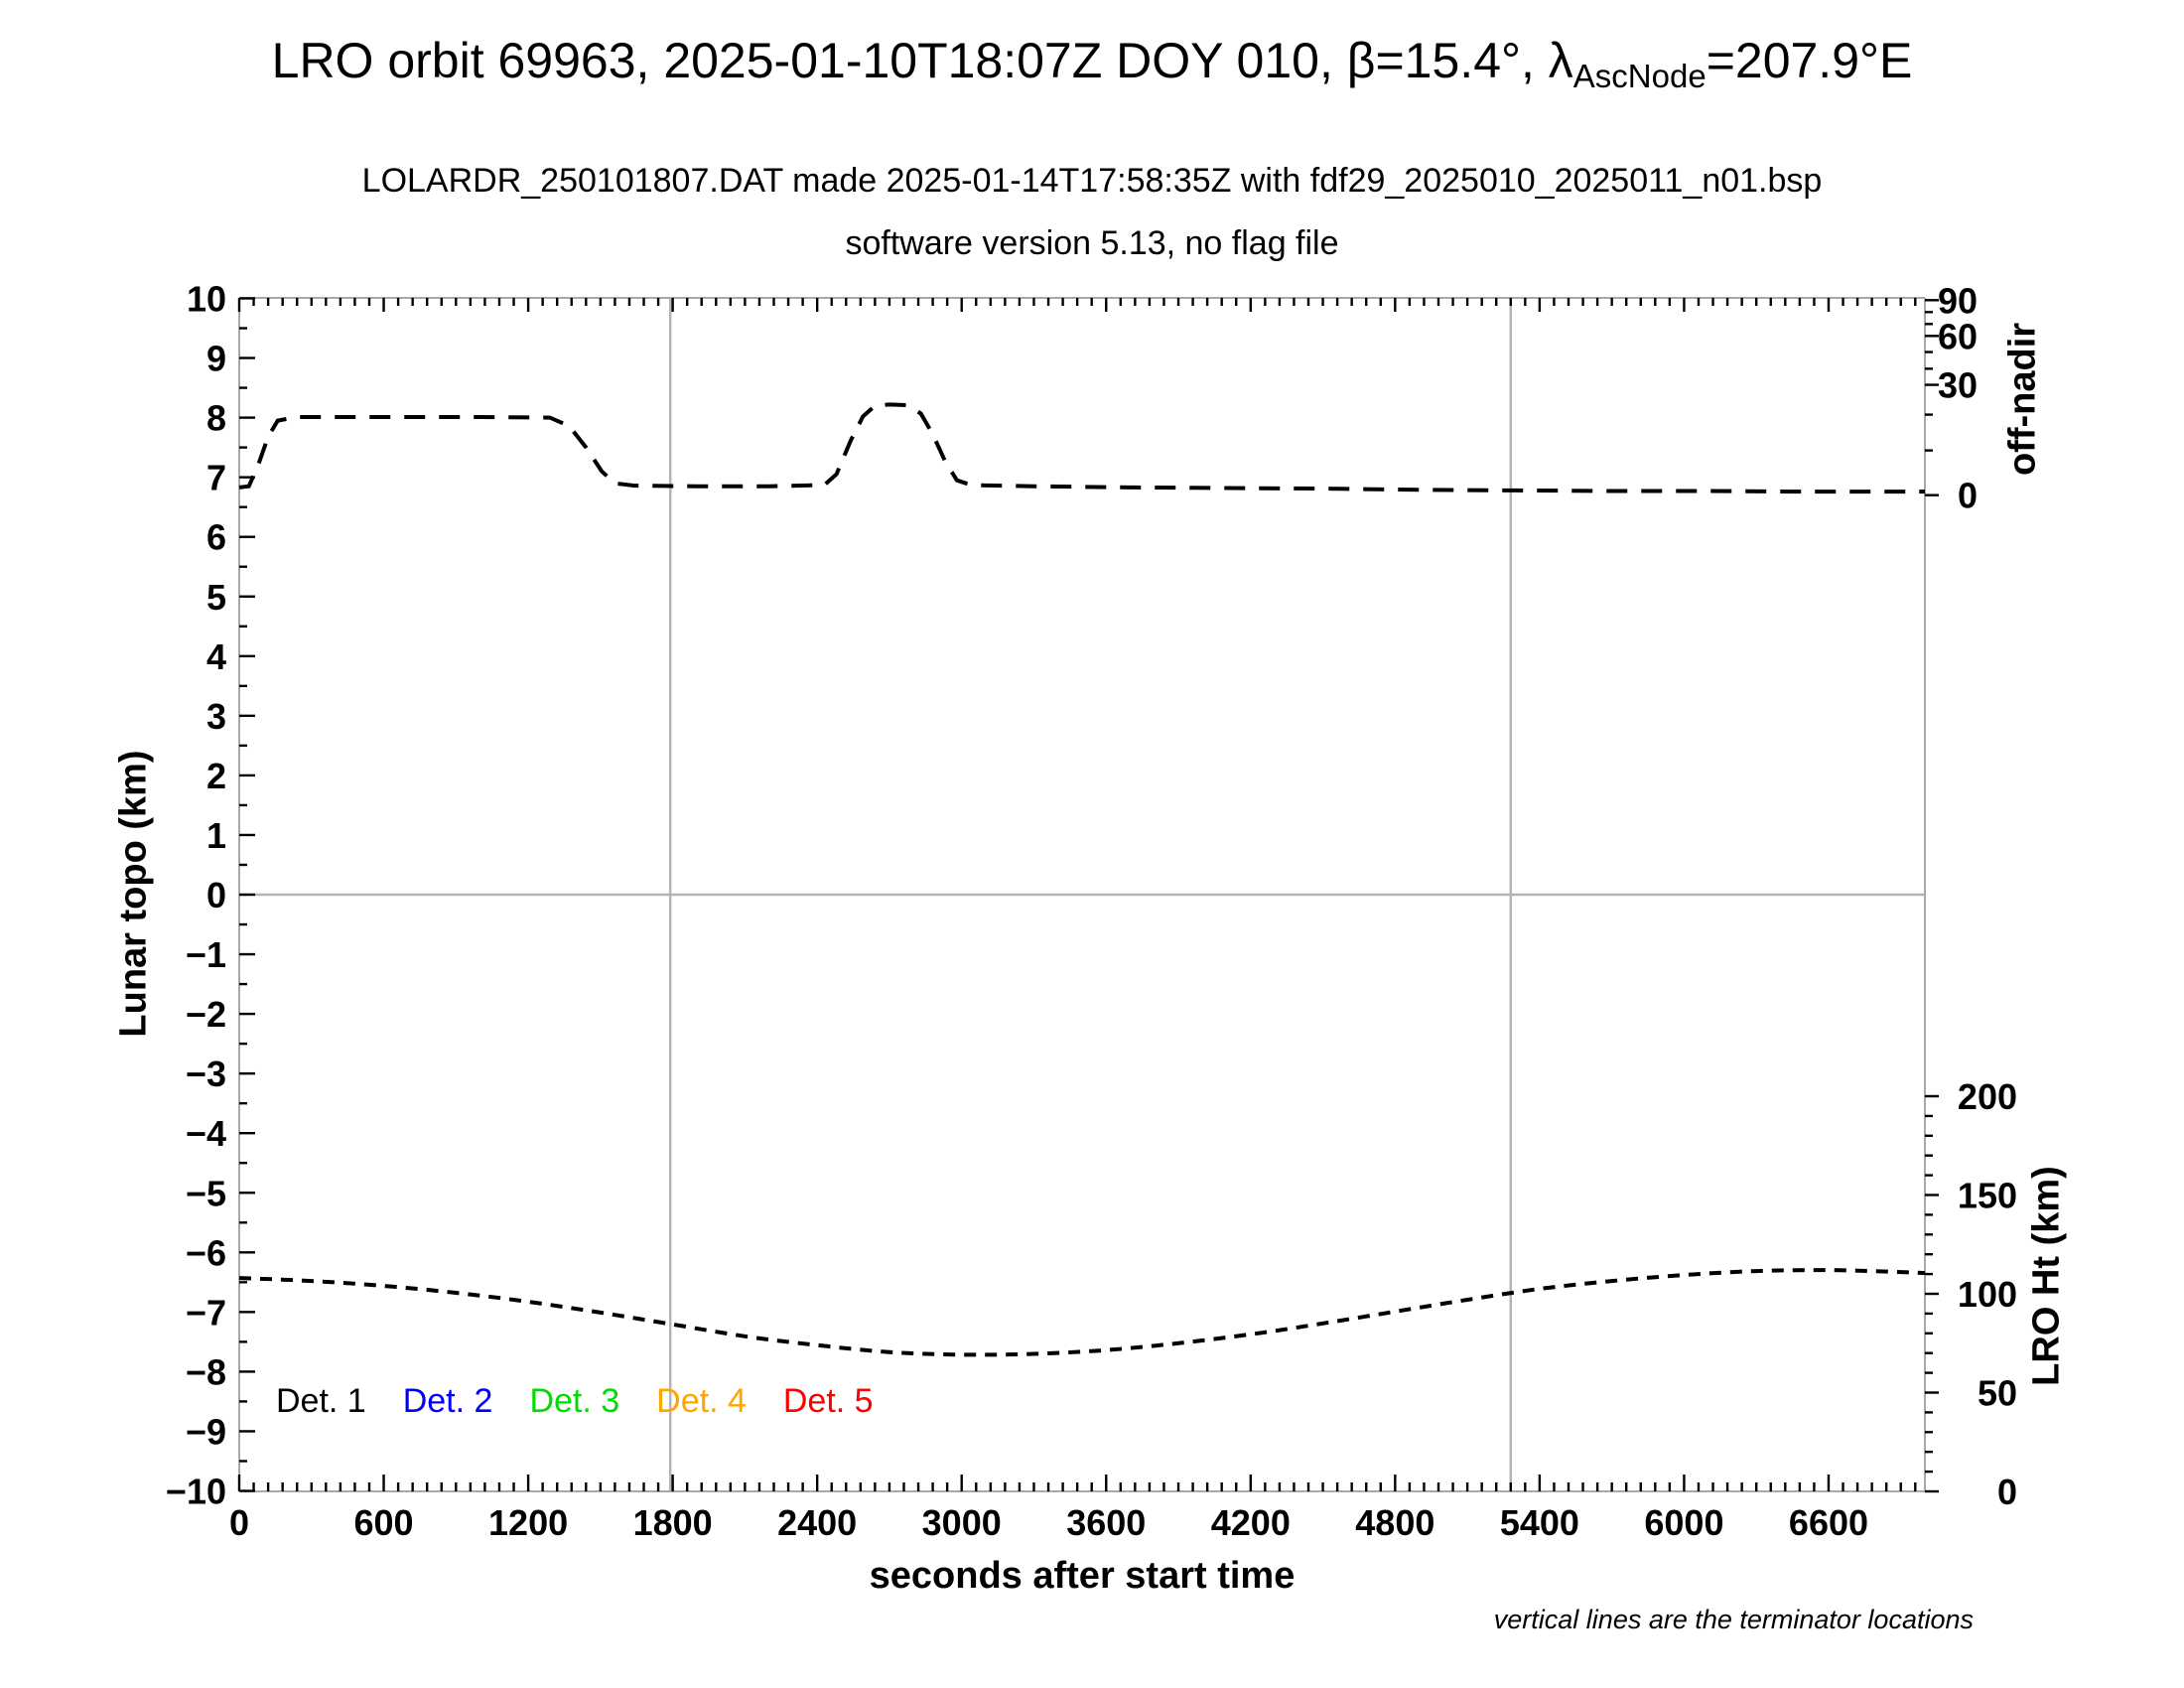  I want to click on x-tick-label: 0, so click(239, 1522).